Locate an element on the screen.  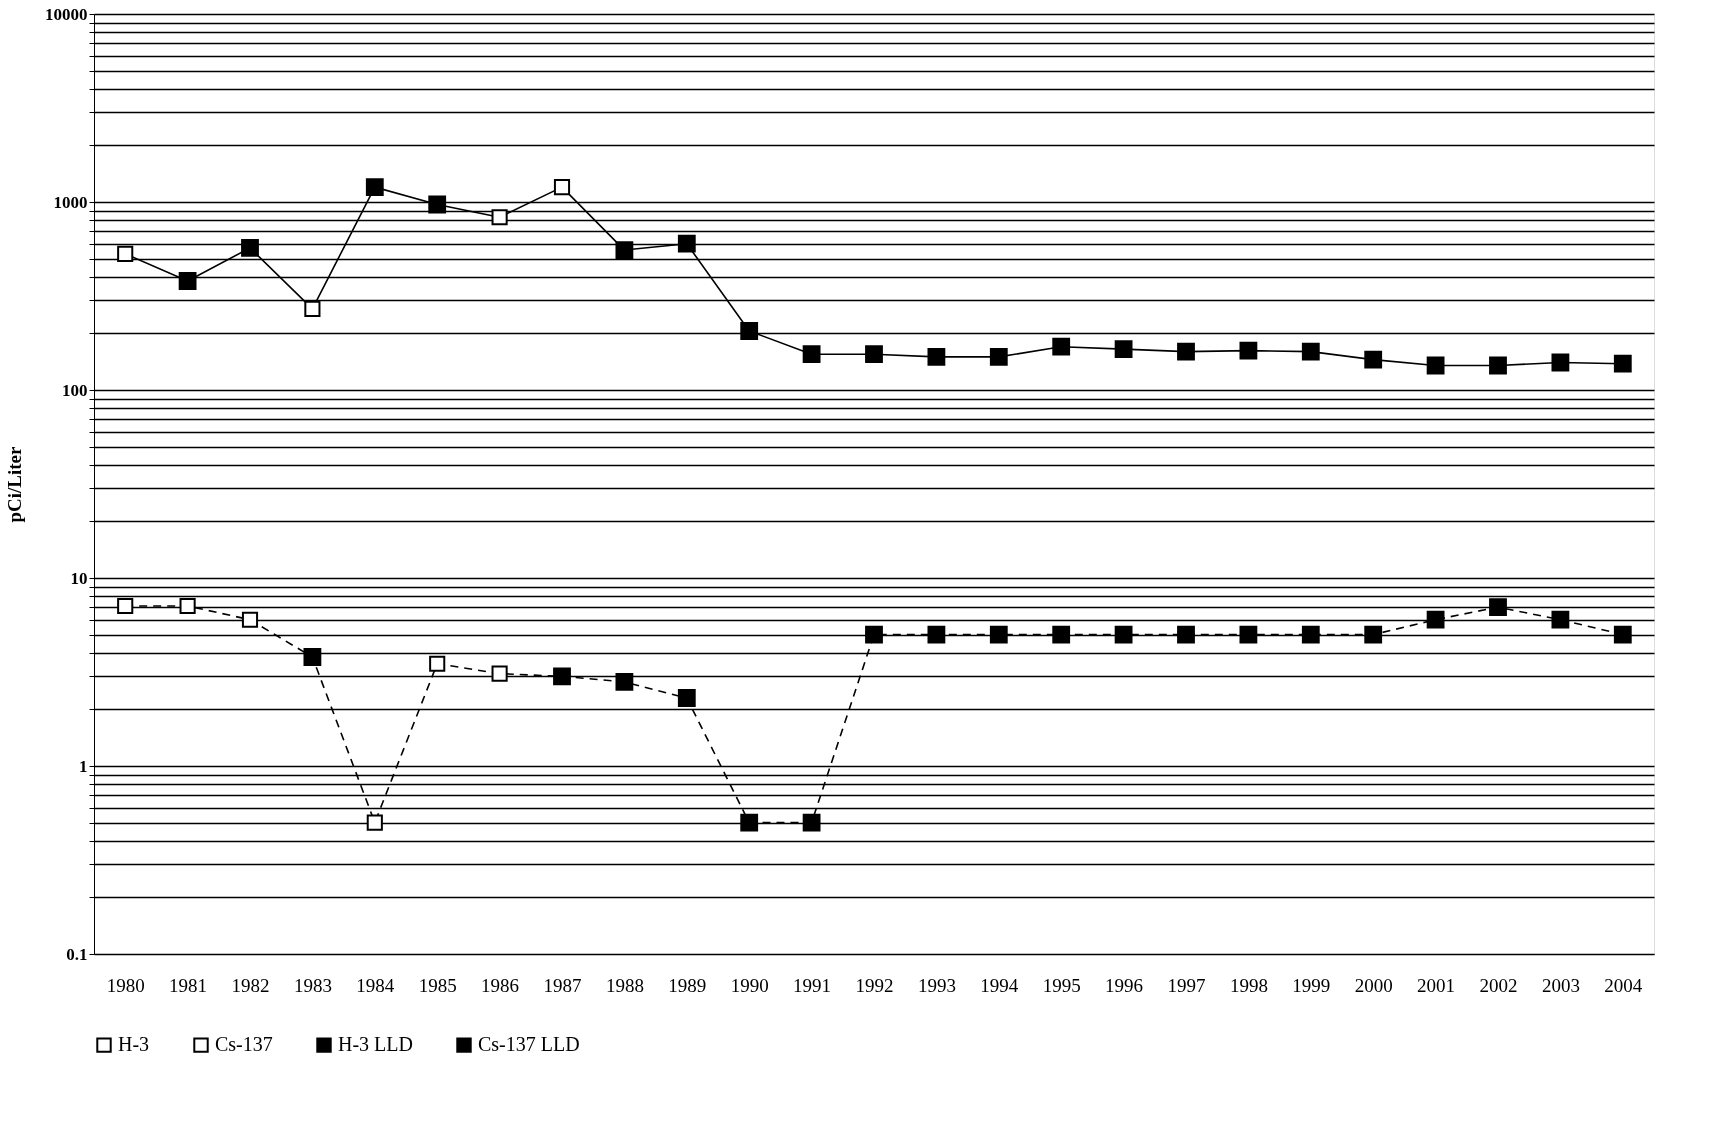
x-tick-label: 1981 is located at coordinates (188, 985).